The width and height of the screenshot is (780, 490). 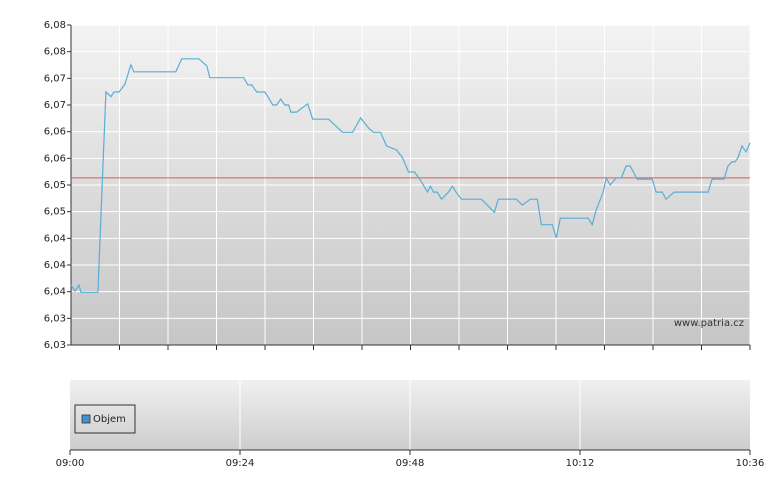 What do you see at coordinates (70, 463) in the screenshot?
I see `x-tick-label: 09:00` at bounding box center [70, 463].